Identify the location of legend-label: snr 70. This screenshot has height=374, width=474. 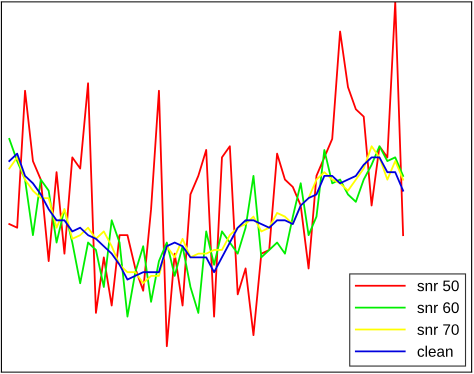
(438, 330).